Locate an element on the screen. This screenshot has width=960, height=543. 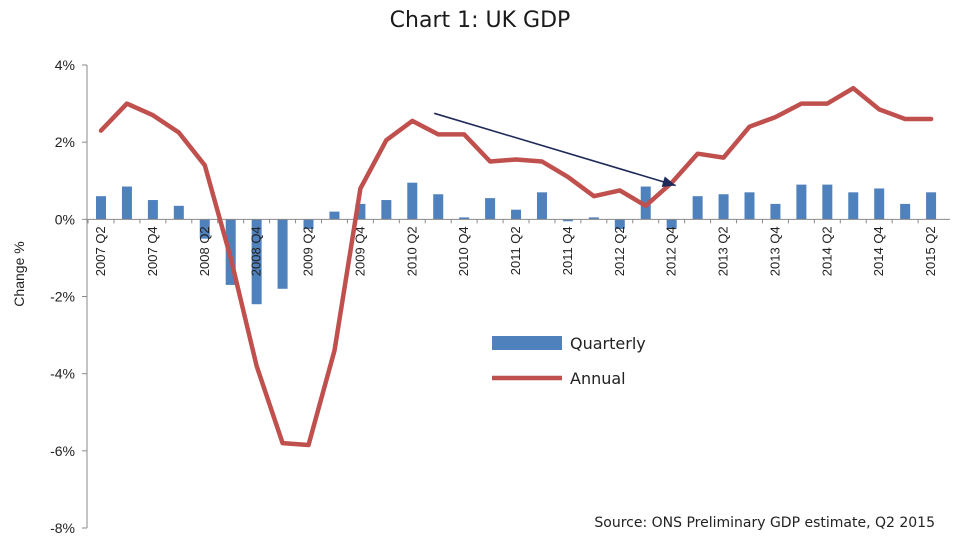
trend-arrow is located at coordinates (554, 150).